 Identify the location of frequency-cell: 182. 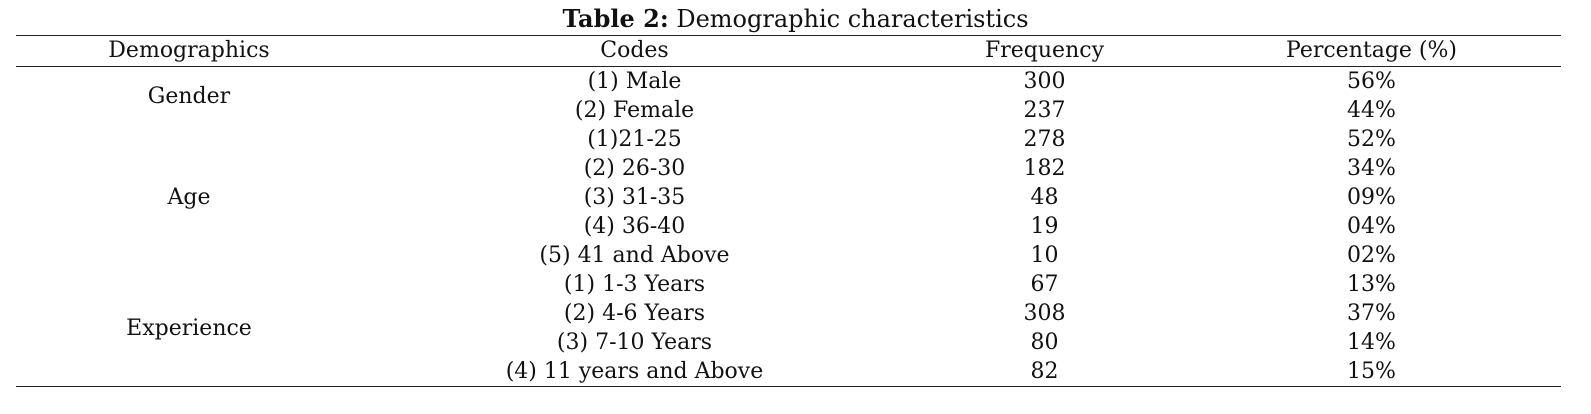
(1044, 168).